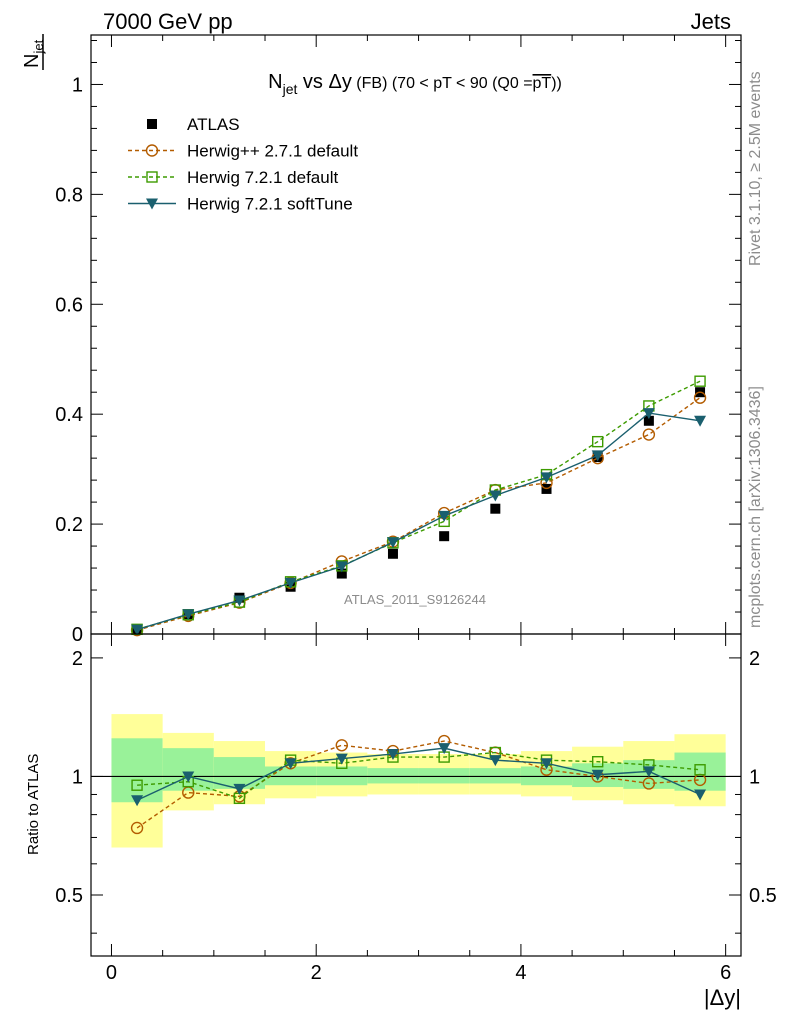  What do you see at coordinates (69, 896) in the screenshot?
I see `ratio-ytick-label: 0.5` at bounding box center [69, 896].